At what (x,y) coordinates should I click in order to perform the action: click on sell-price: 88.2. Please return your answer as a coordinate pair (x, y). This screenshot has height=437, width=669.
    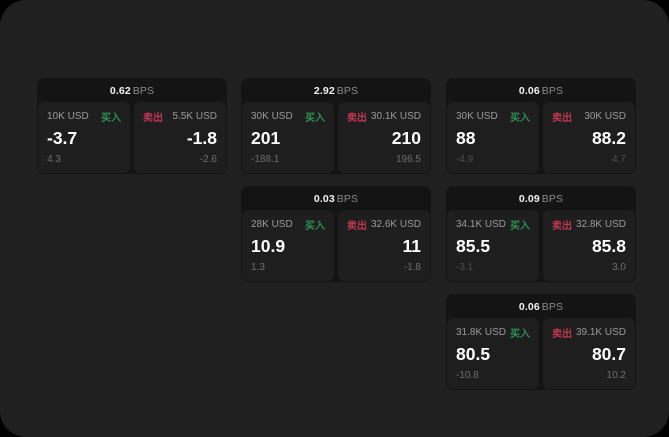
    Looking at the image, I should click on (608, 138).